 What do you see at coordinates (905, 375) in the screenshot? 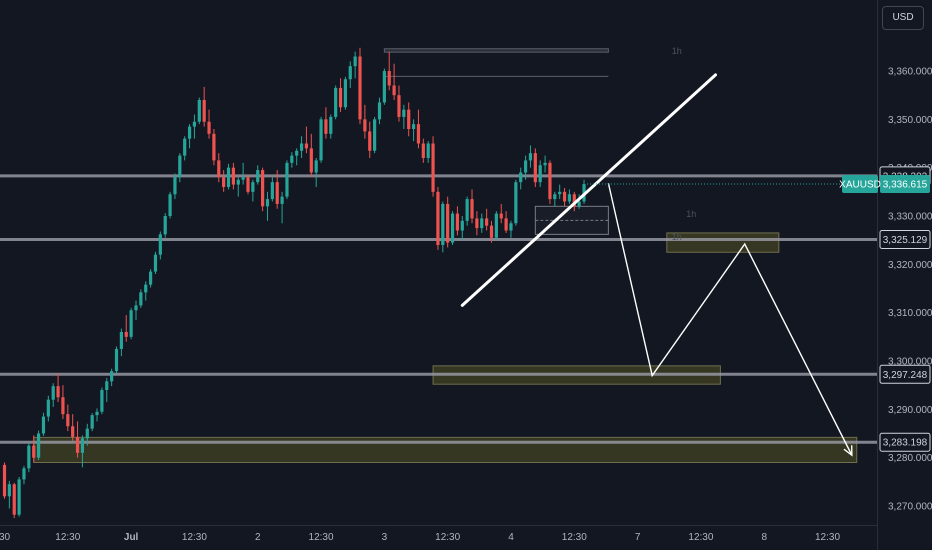
I see `level-price-tag-text: 3,297.248` at bounding box center [905, 375].